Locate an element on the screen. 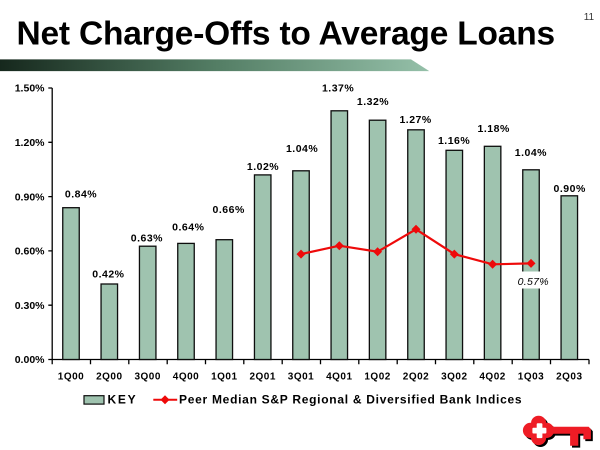 The width and height of the screenshot is (600, 450). svg-text: 1.02% is located at coordinates (263, 167).